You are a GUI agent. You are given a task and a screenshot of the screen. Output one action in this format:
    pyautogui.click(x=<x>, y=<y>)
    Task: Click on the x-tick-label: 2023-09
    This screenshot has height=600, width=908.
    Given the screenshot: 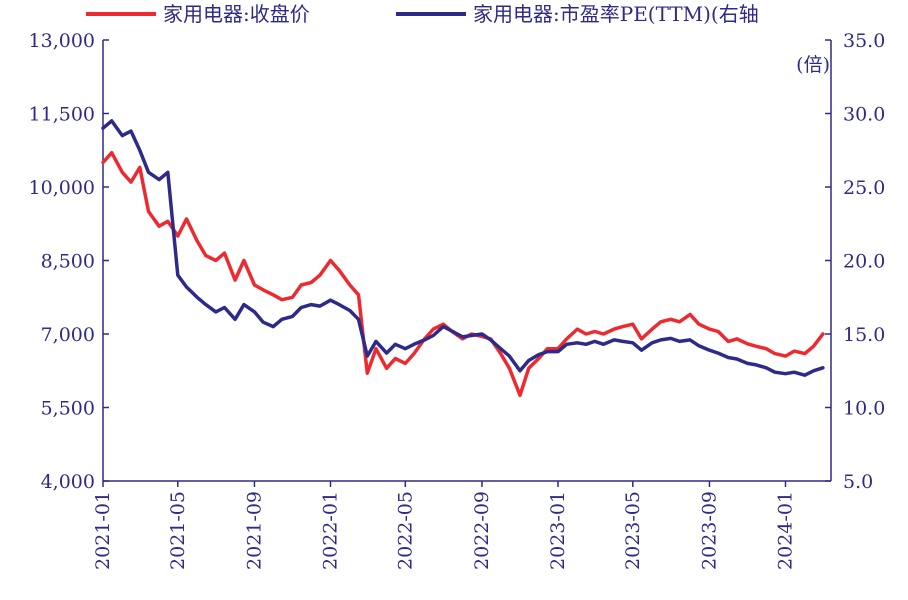 What is the action you would take?
    pyautogui.click(x=709, y=530)
    